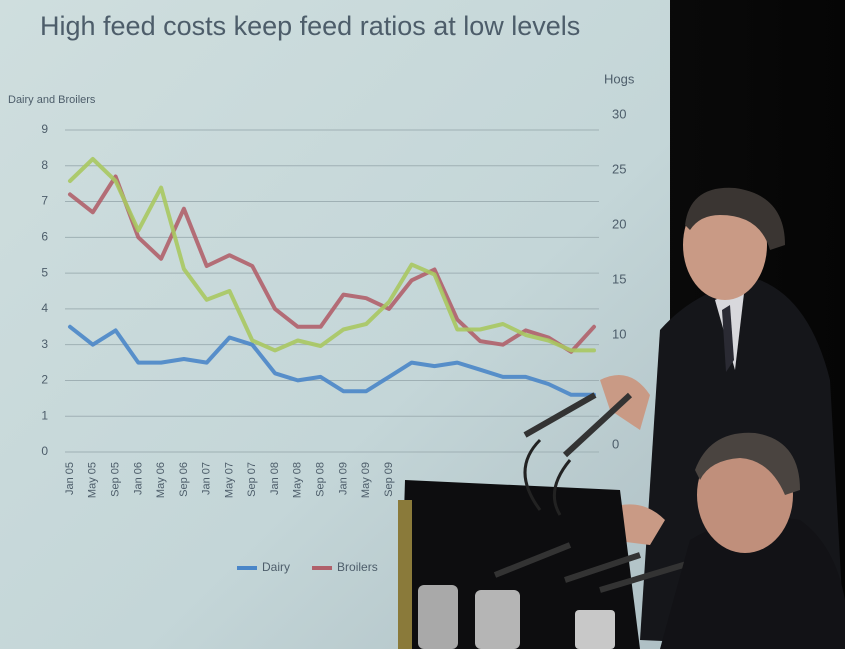 The width and height of the screenshot is (845, 649). What do you see at coordinates (752, 583) in the screenshot?
I see `seated-man-suit` at bounding box center [752, 583].